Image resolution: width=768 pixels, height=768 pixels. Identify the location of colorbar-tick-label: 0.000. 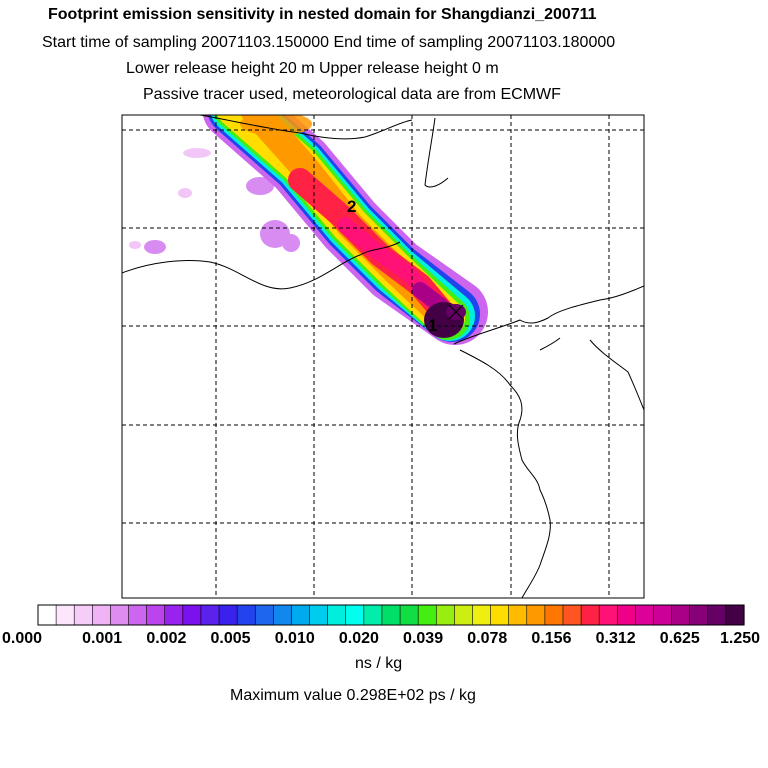
(22, 638).